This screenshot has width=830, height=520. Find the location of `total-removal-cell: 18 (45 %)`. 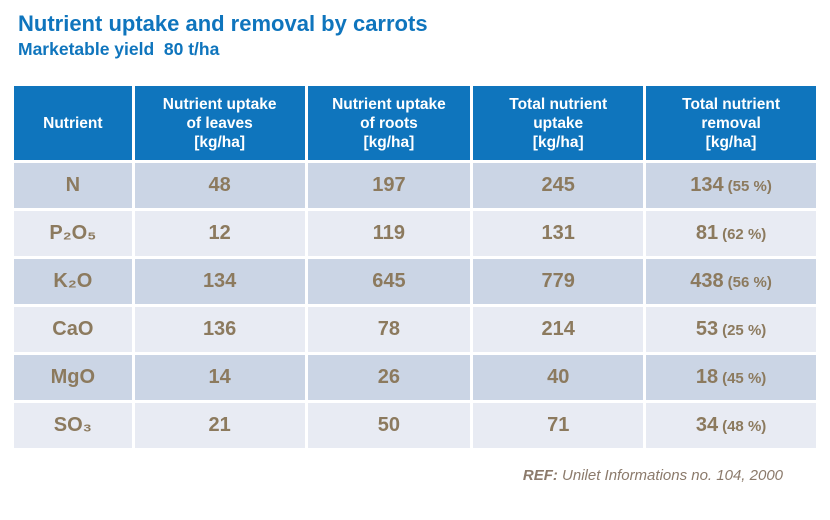

total-removal-cell: 18 (45 %) is located at coordinates (731, 377).